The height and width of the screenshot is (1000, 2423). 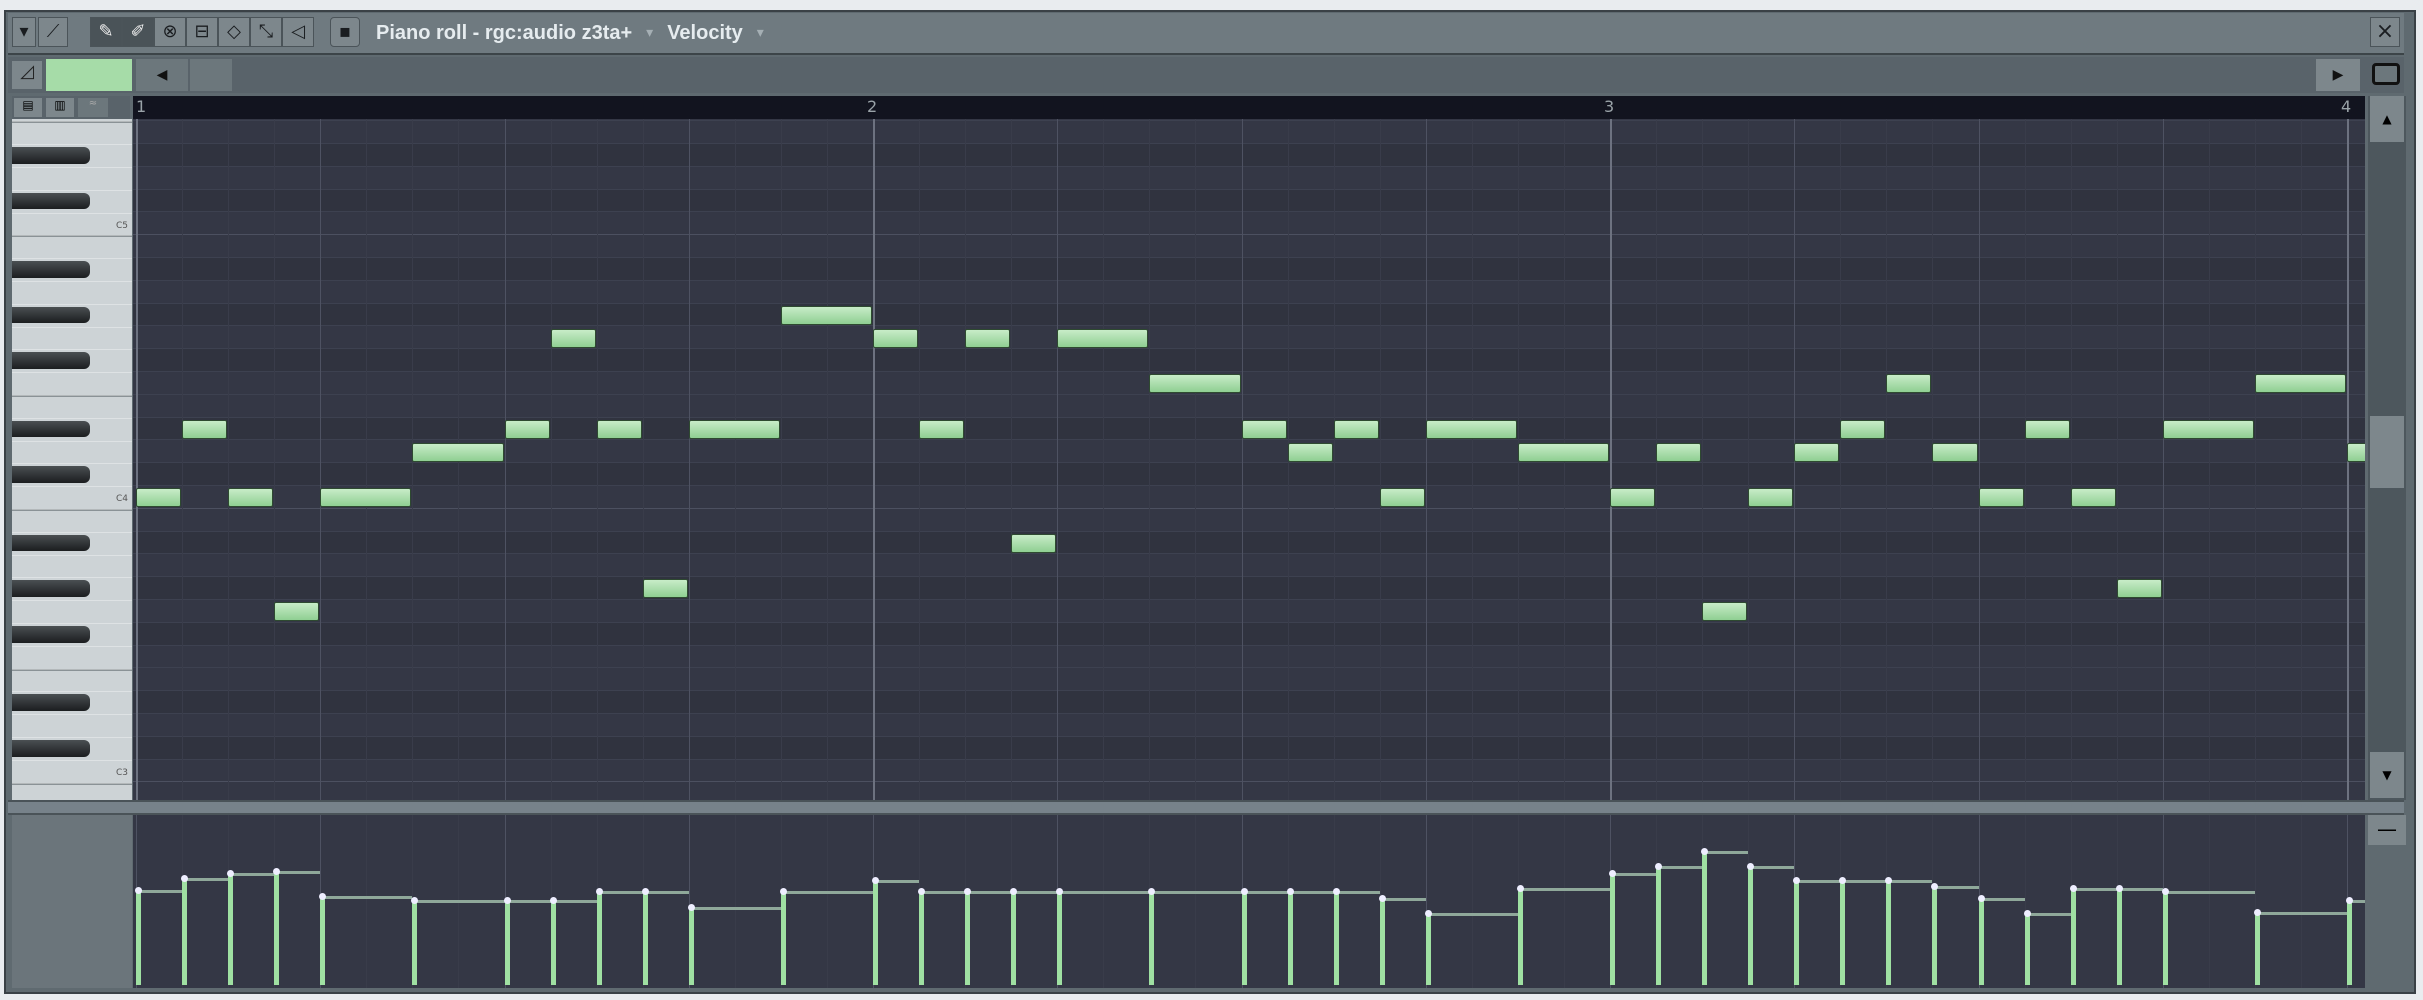 What do you see at coordinates (162, 75) in the screenshot?
I see `scroll-left-button: ◀` at bounding box center [162, 75].